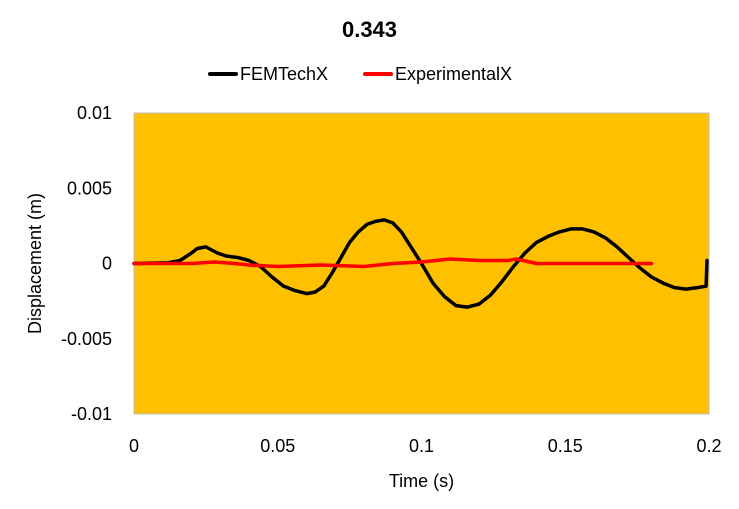 Image resolution: width=739 pixels, height=509 pixels. Describe the element at coordinates (369, 29) in the screenshot. I see `chart-title: 0.343` at that location.